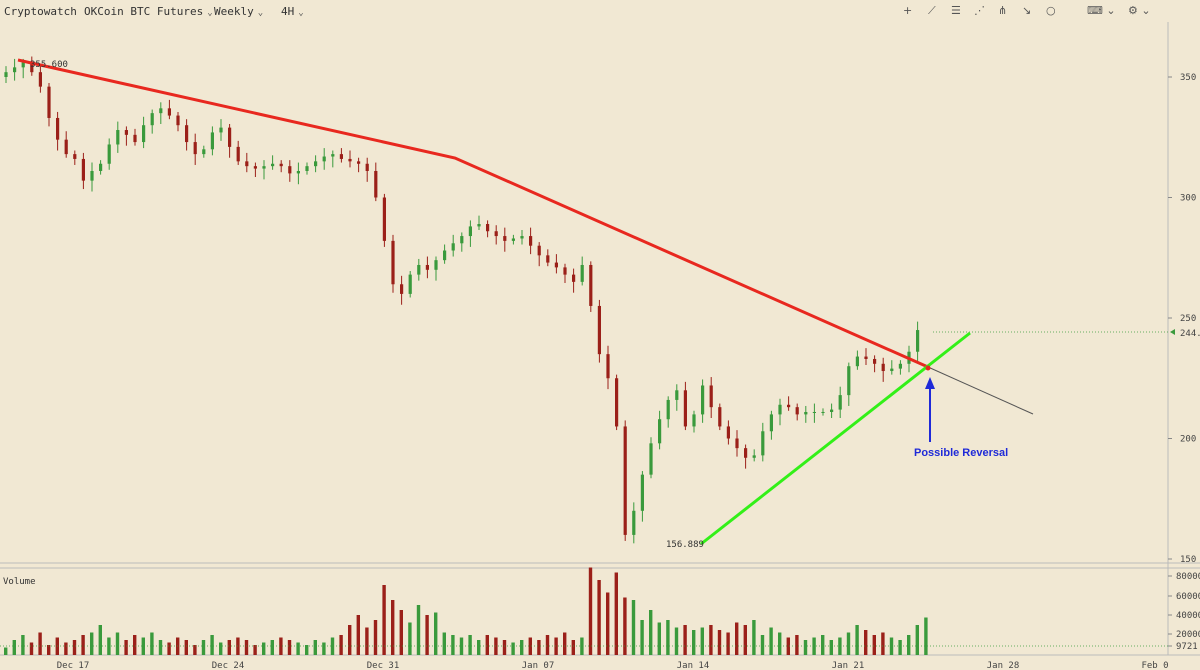 The image size is (1200, 670). Describe the element at coordinates (1051, 10) in the screenshot. I see `circle-icon: ○` at that location.